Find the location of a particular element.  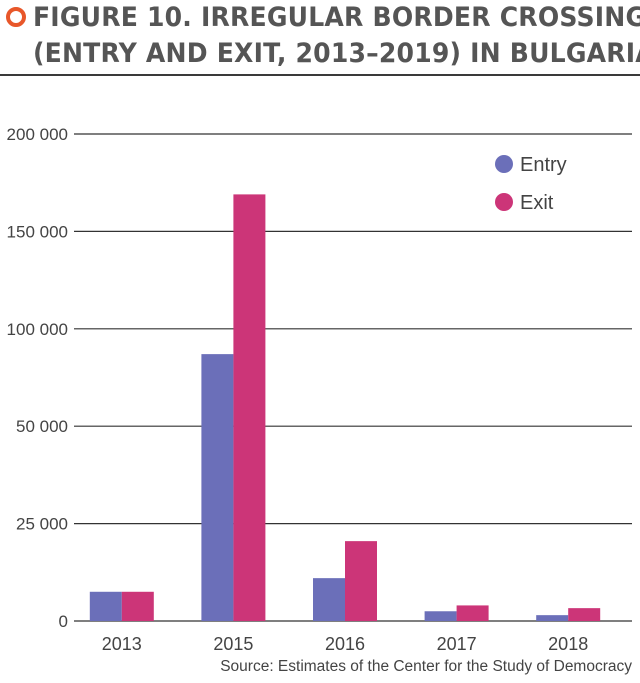

y-tick-label: 25 000 is located at coordinates (42, 524).